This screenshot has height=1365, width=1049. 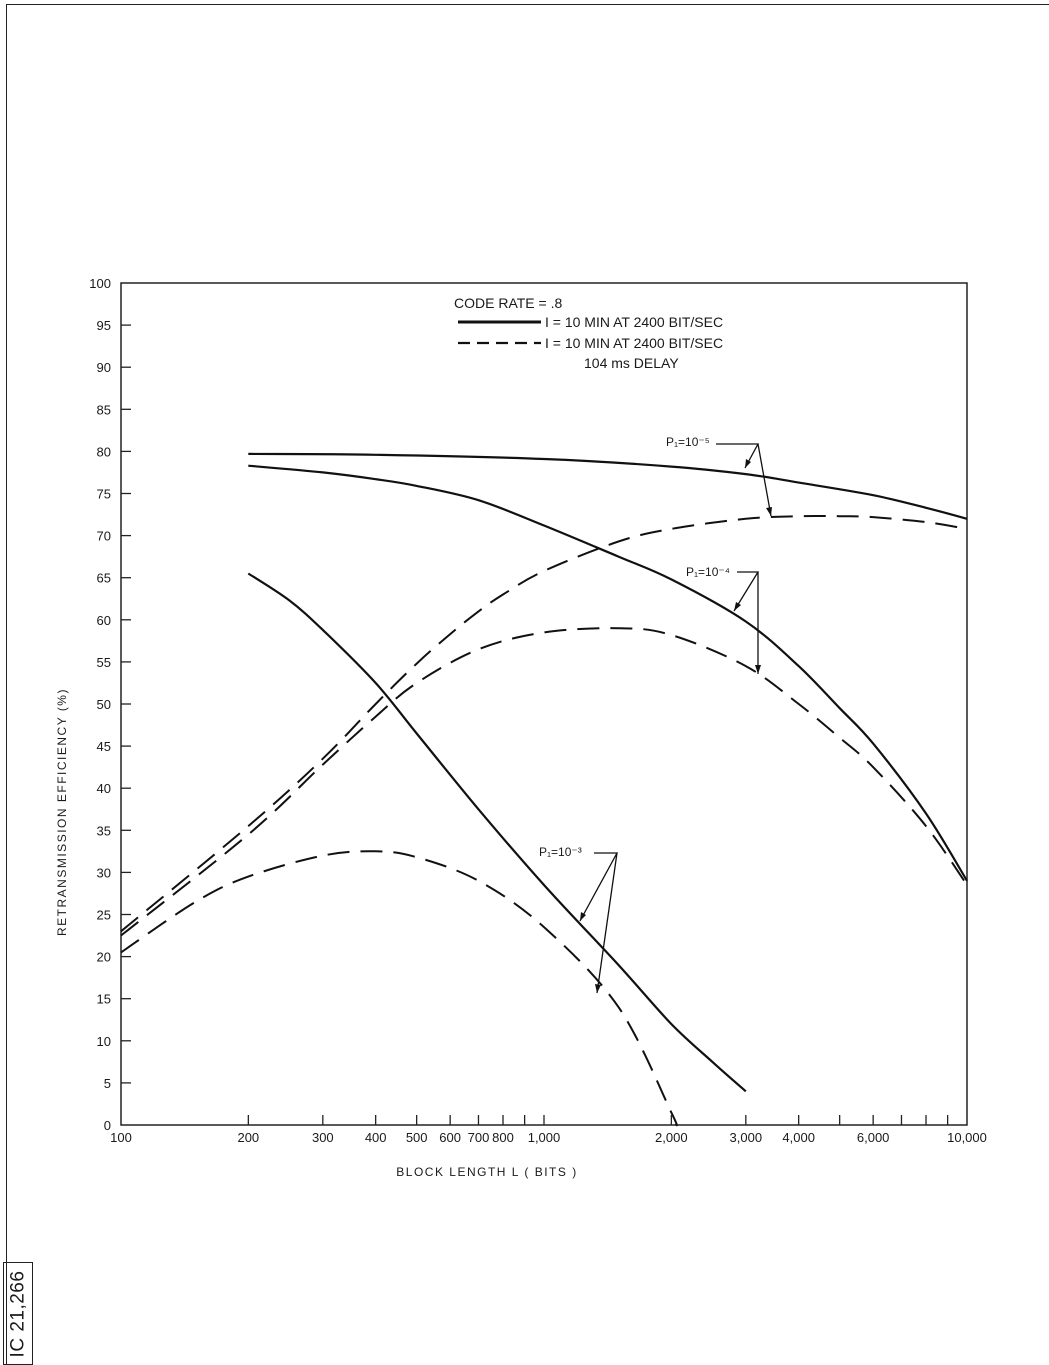 I want to click on y-tick-label: 35, so click(x=104, y=830).